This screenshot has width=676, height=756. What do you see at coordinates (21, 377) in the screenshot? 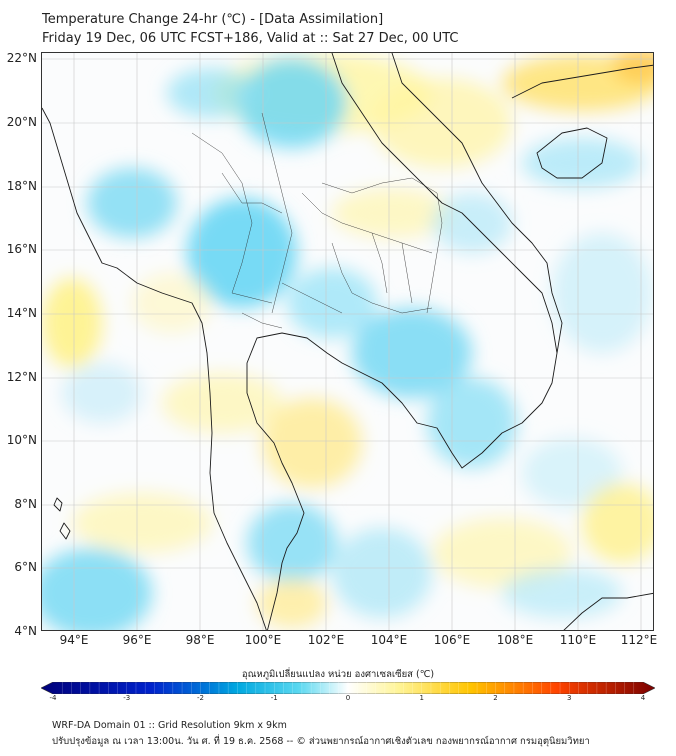
I see `lat-label-12n: 12°N` at bounding box center [21, 377].